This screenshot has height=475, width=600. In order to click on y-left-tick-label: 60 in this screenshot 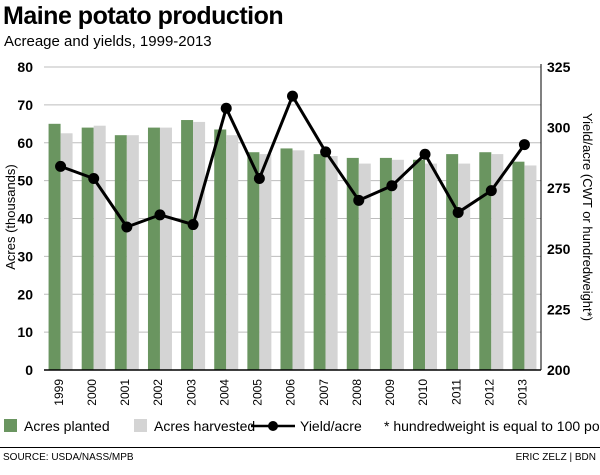, I will do `click(25, 143)`.